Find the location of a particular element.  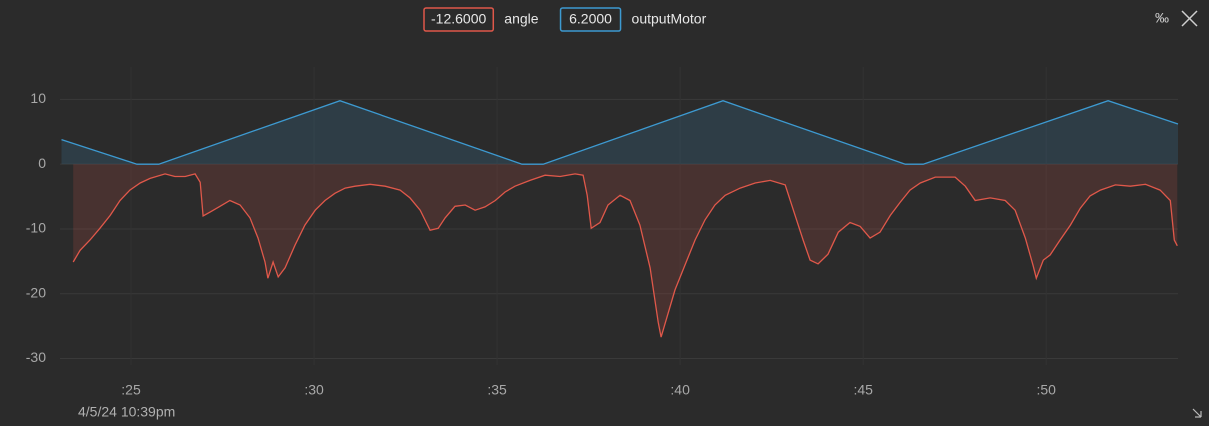

resize-icon is located at coordinates (1197, 413).